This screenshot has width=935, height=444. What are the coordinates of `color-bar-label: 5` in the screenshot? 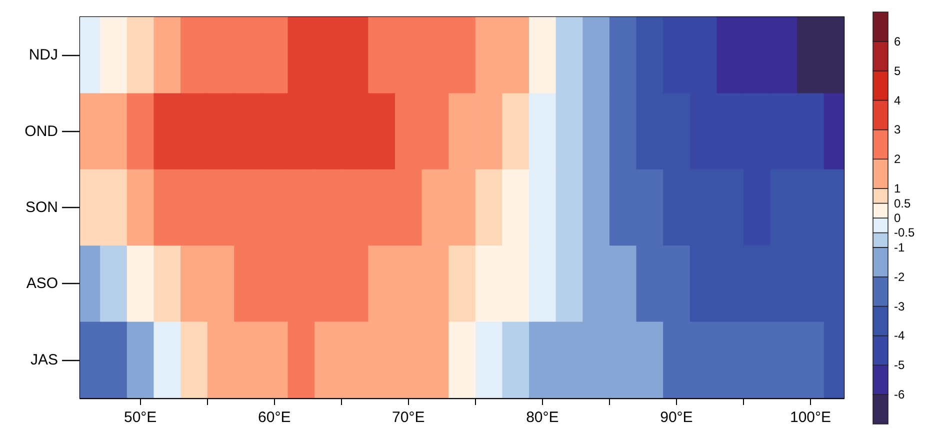 It's located at (897, 71).